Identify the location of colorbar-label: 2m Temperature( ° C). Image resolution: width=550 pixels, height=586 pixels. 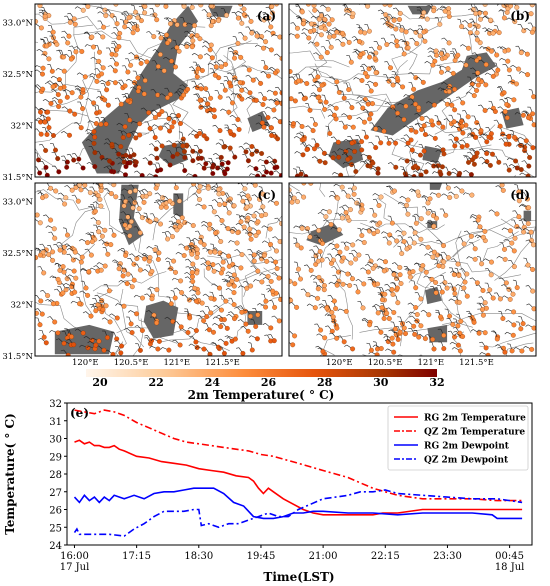
(261, 395).